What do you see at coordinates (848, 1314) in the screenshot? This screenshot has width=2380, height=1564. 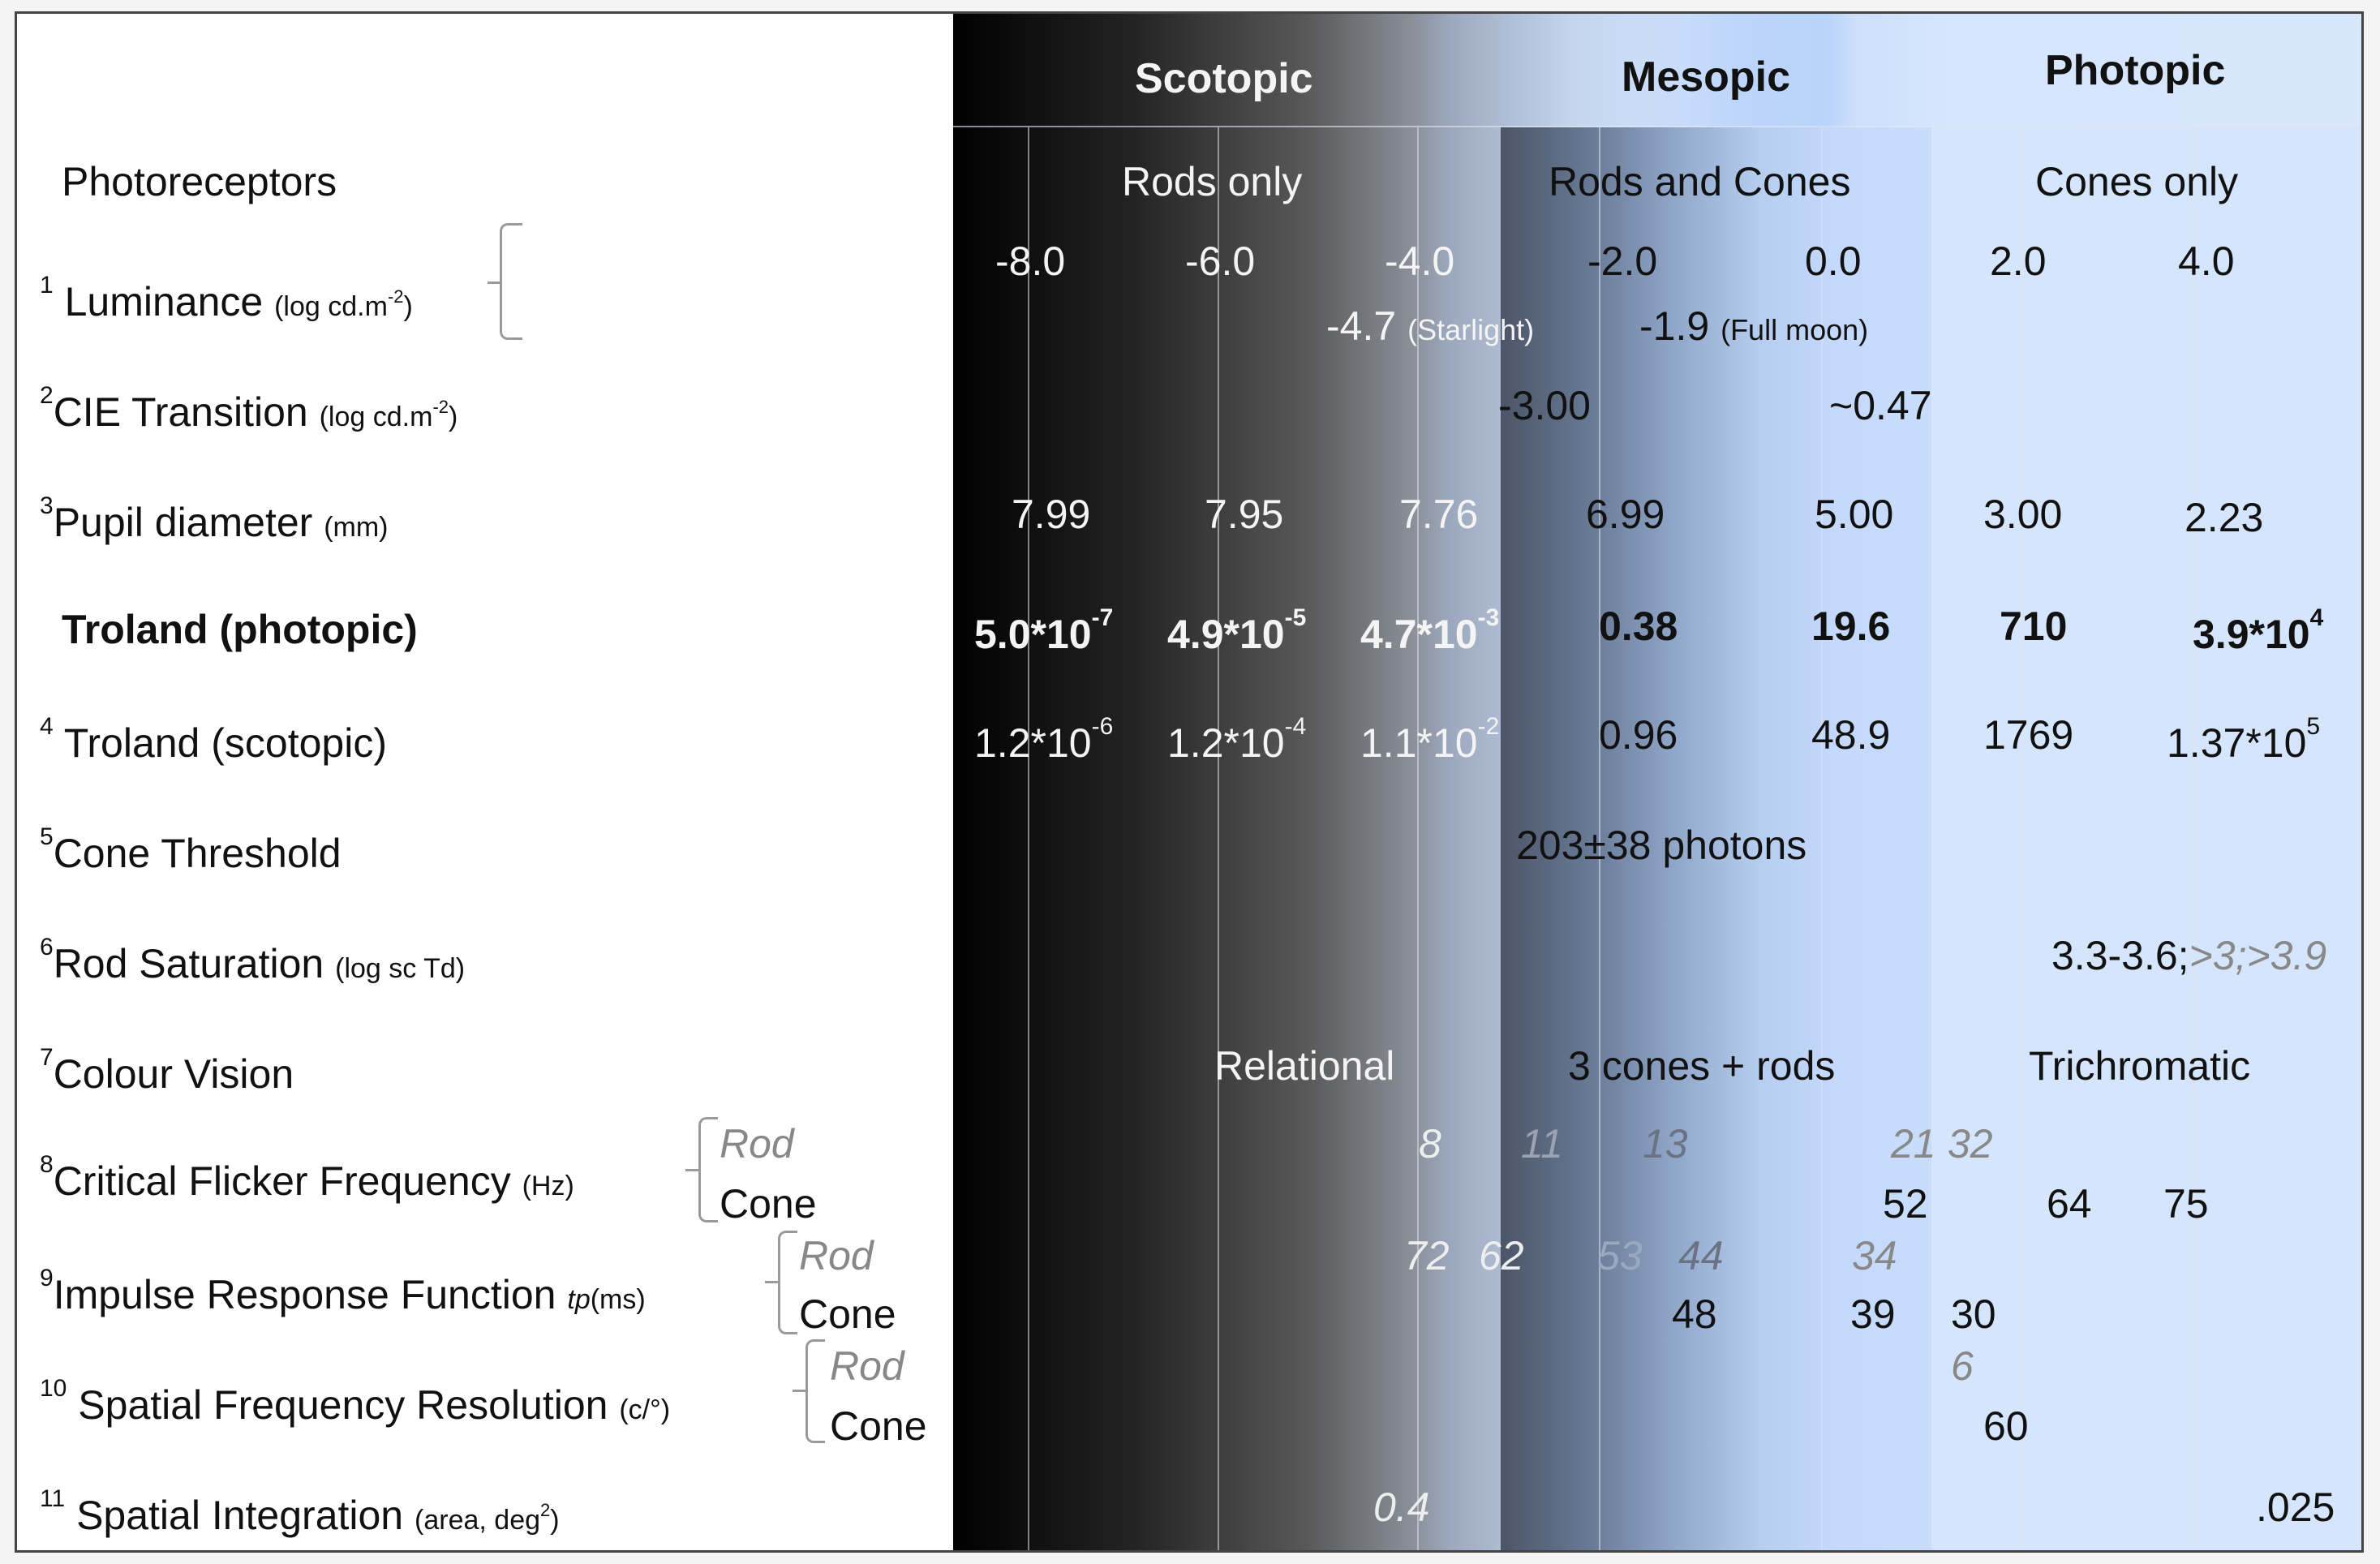 I see `impulse-cone-label: Cone` at bounding box center [848, 1314].